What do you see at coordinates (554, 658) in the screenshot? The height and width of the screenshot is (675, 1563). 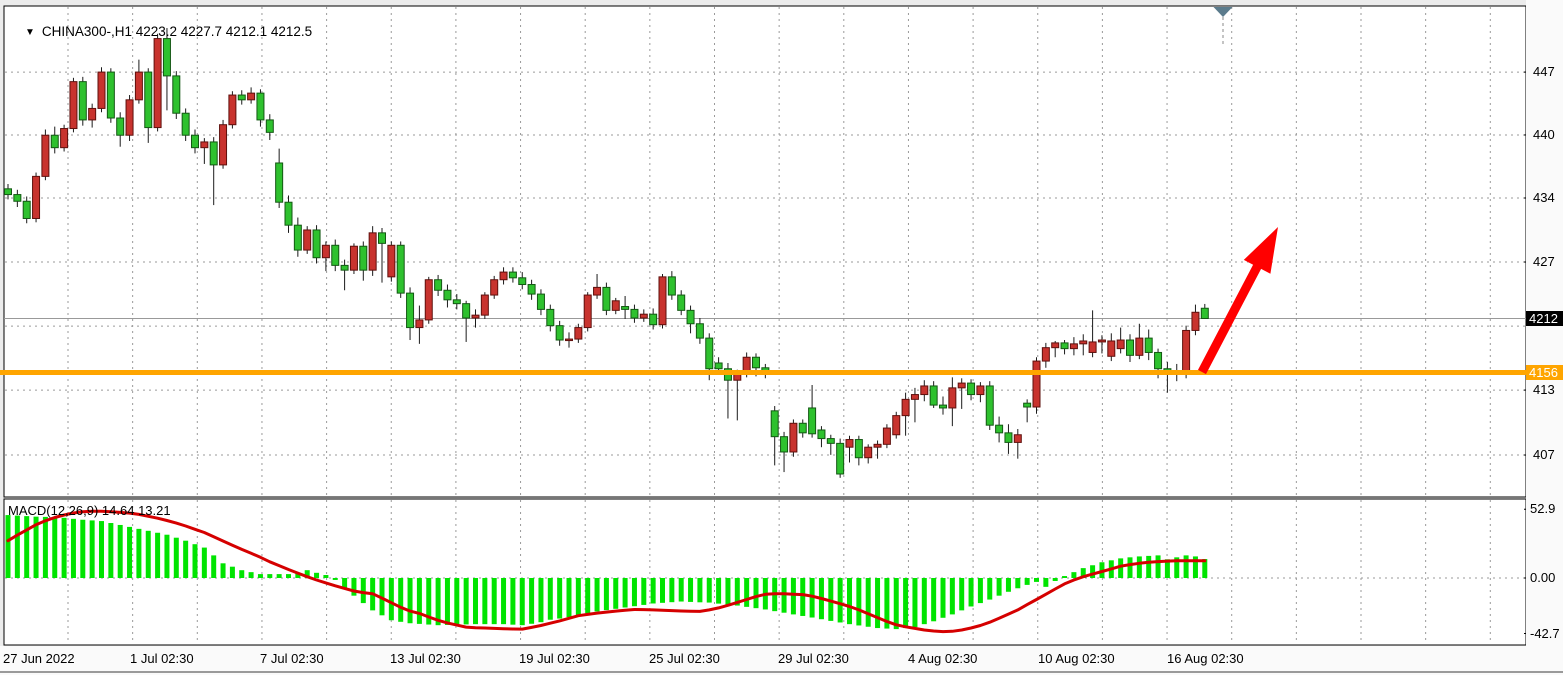 I see `time-tick-label: 19 Jul 02:30` at bounding box center [554, 658].